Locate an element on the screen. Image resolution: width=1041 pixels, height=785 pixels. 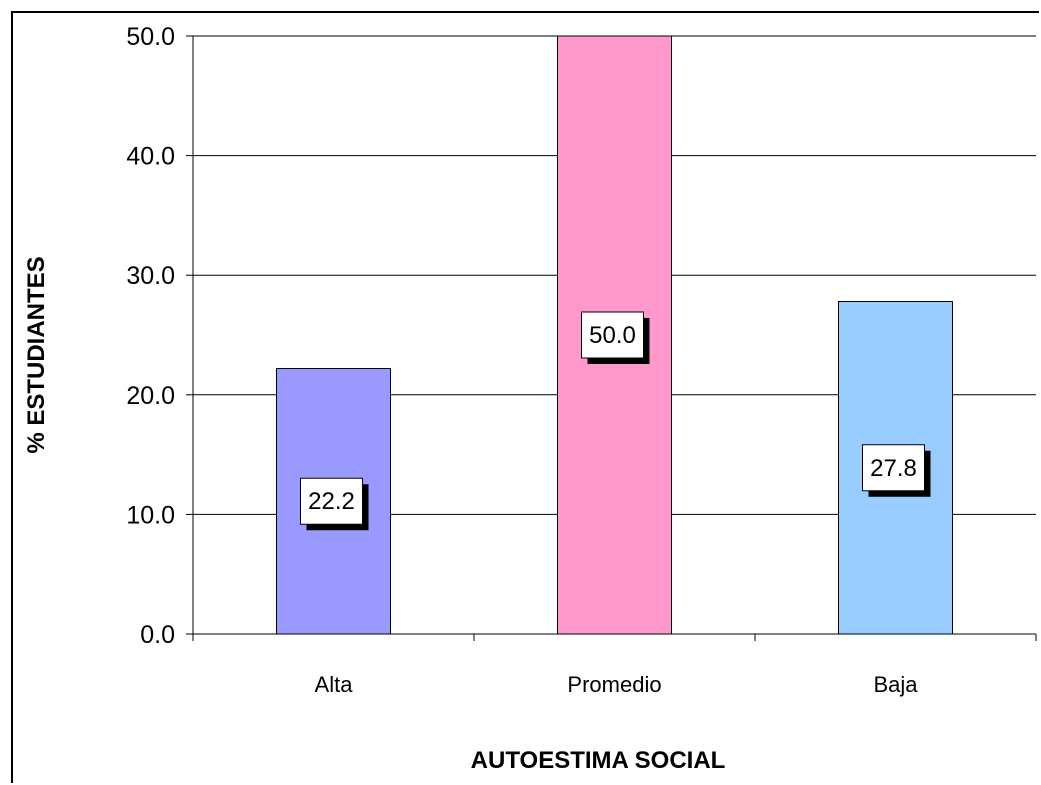
x-tick-label: Alta is located at coordinates (334, 684).